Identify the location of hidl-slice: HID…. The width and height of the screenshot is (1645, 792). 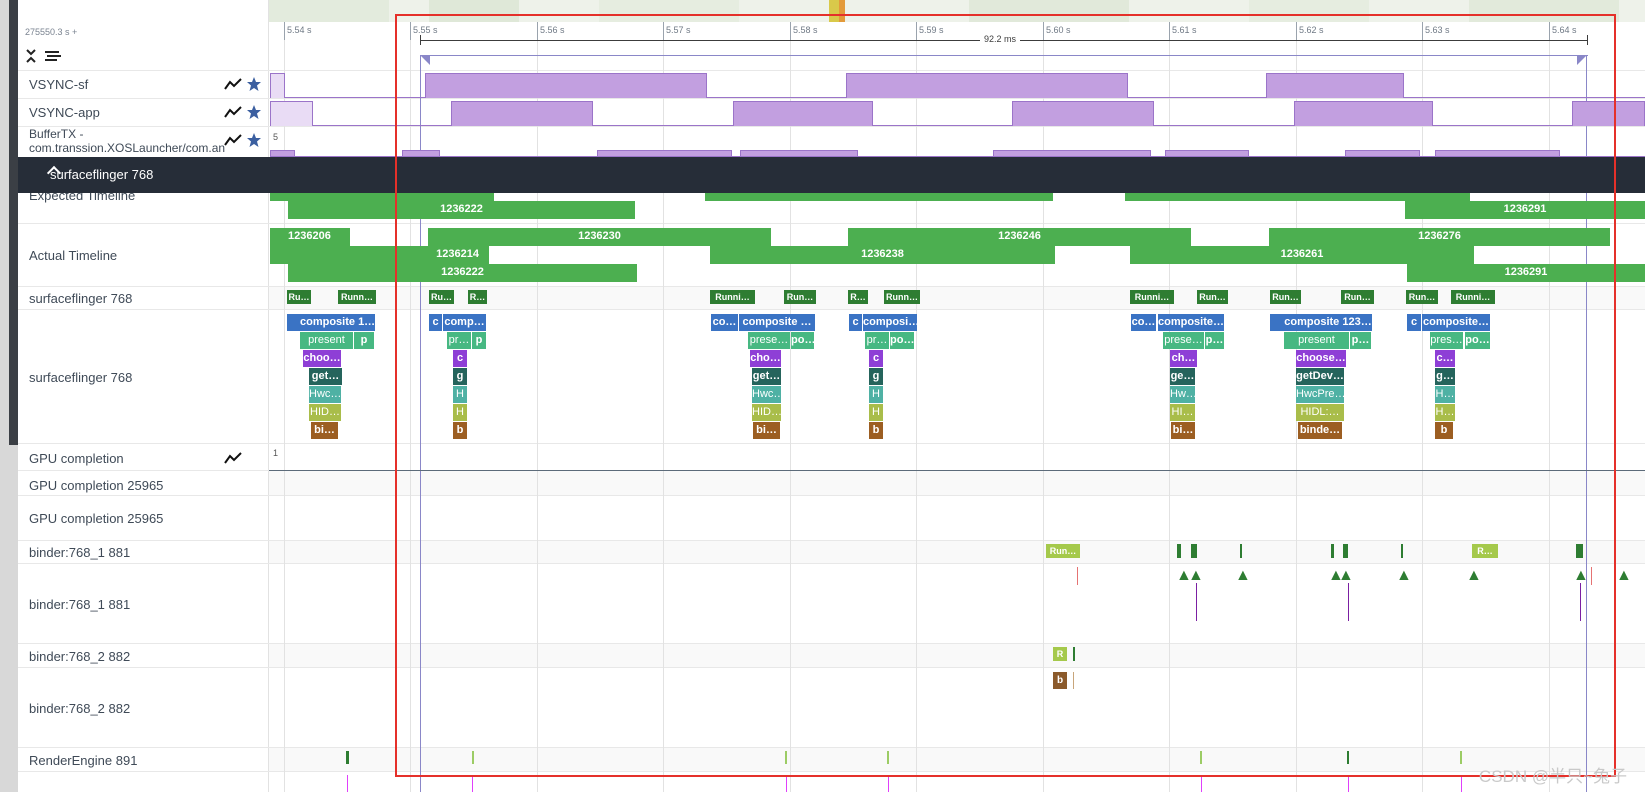
(325, 412).